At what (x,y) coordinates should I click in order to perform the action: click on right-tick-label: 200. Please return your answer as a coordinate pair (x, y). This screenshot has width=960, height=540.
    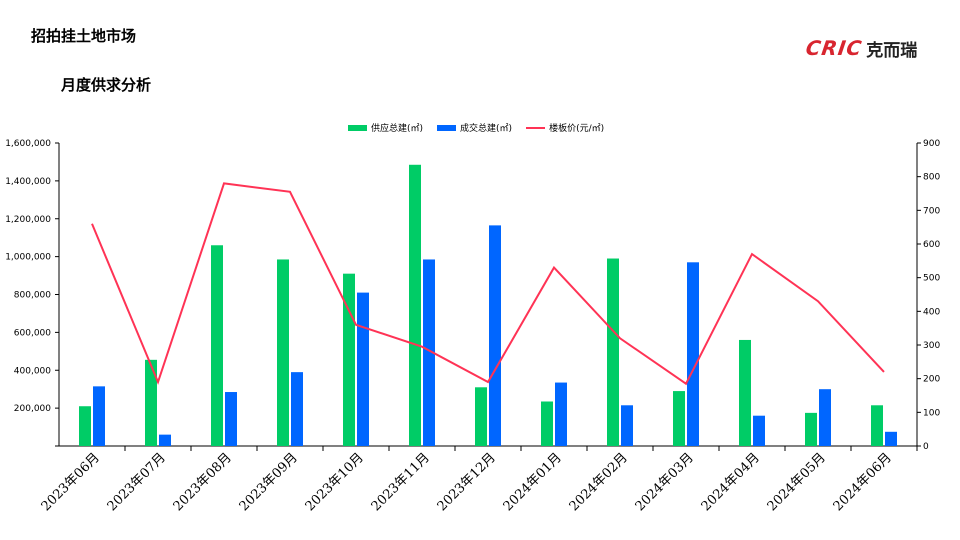
    Looking at the image, I should click on (931, 380).